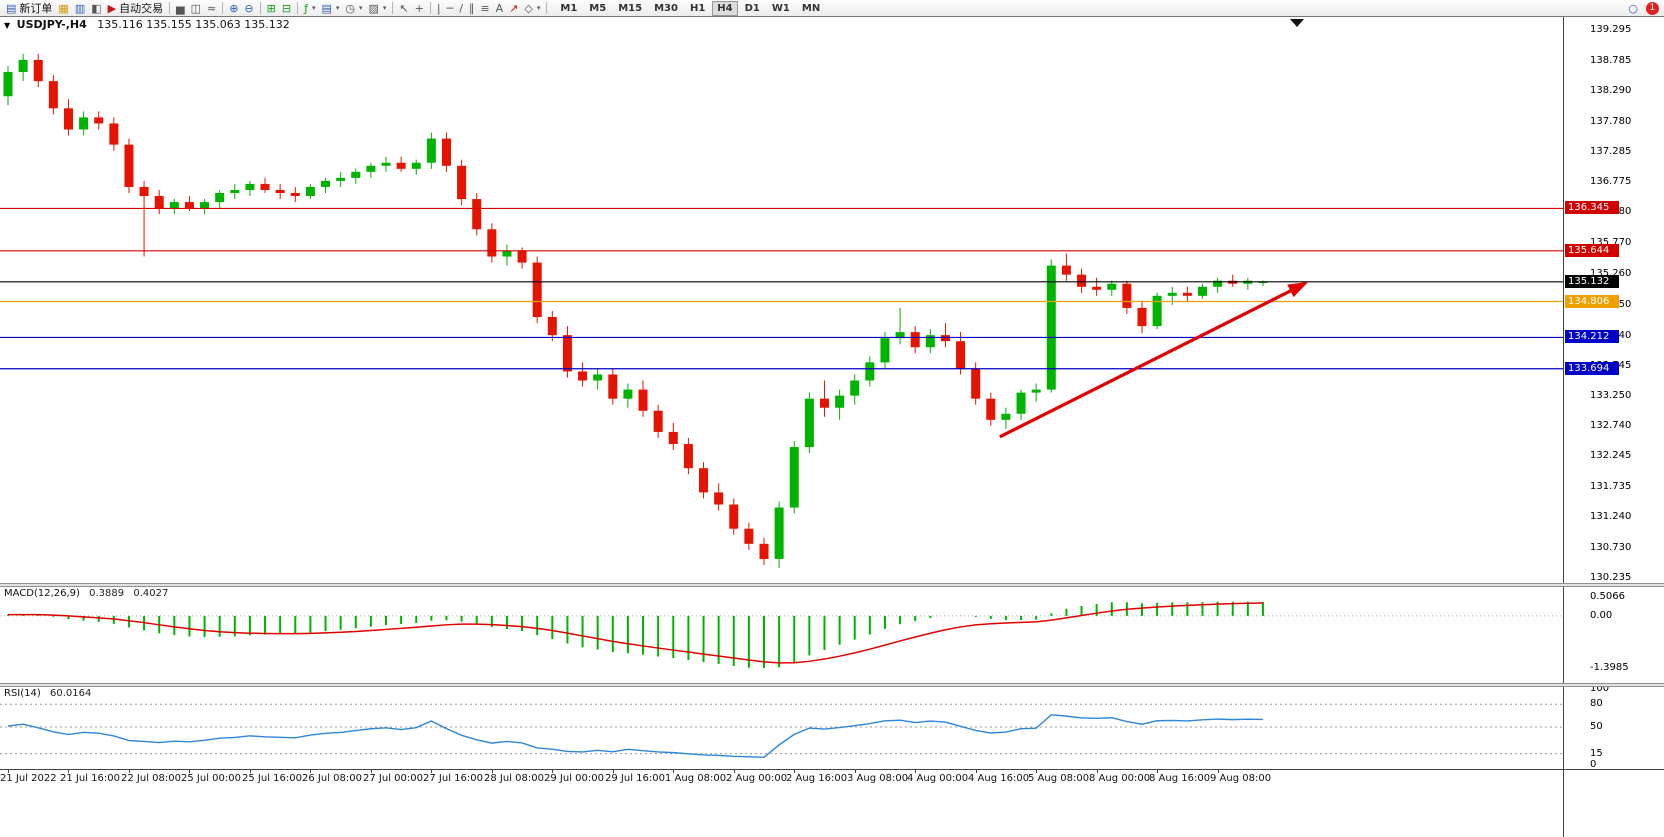 Image resolution: width=1664 pixels, height=837 pixels. I want to click on price-axis-label: 130.730, so click(1611, 547).